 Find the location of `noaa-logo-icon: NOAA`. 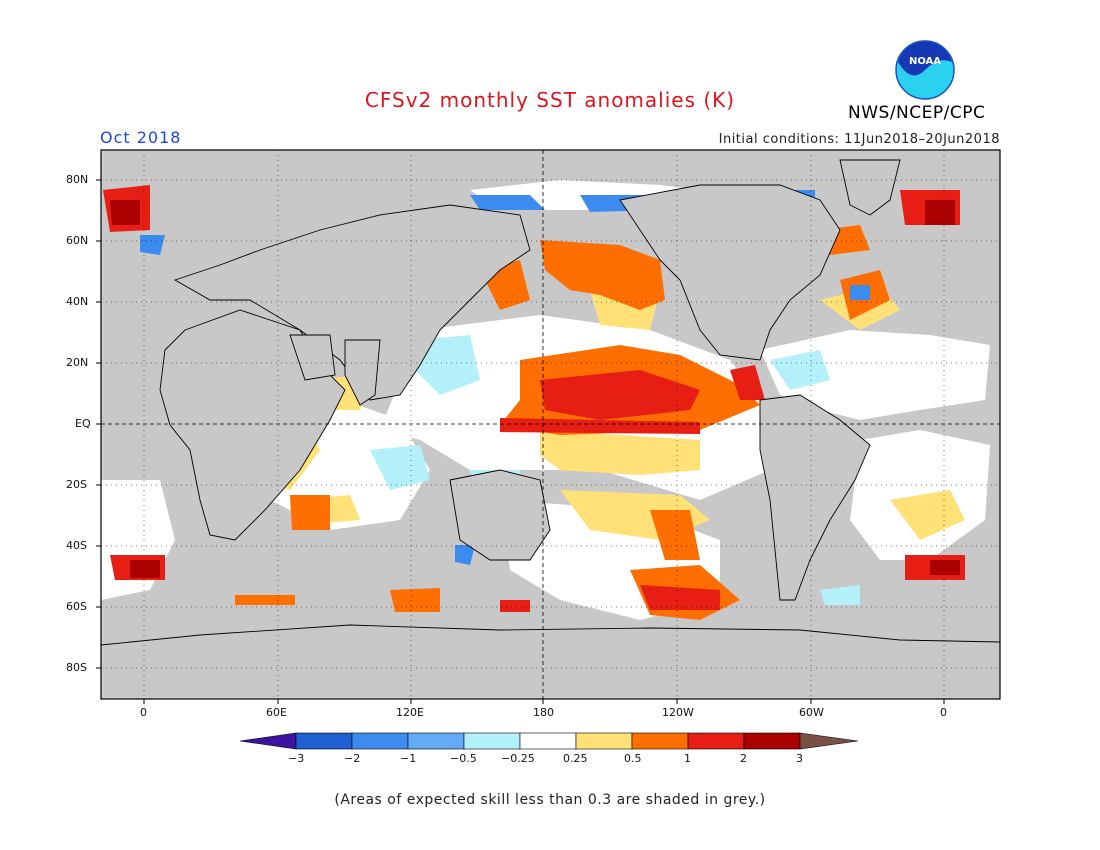

noaa-logo-icon: NOAA is located at coordinates (925, 70).